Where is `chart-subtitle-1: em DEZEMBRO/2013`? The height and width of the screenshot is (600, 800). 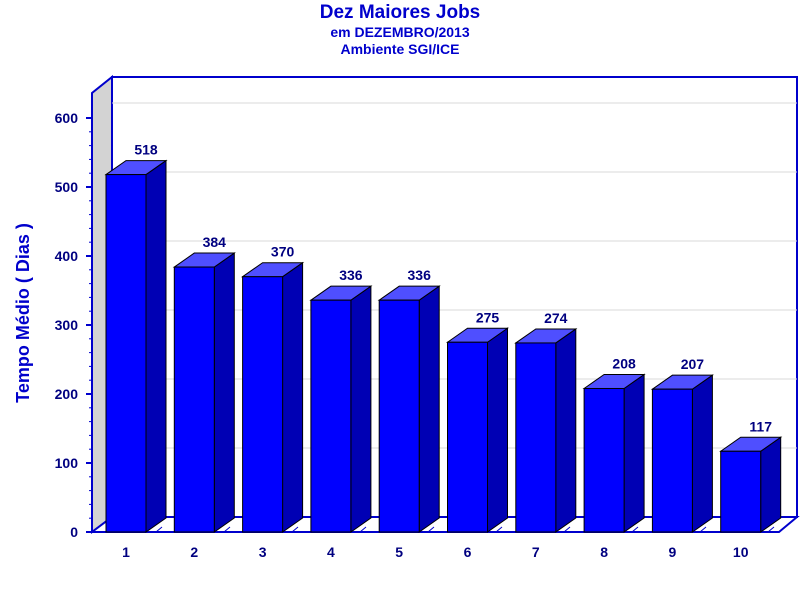 chart-subtitle-1: em DEZEMBRO/2013 is located at coordinates (400, 32).